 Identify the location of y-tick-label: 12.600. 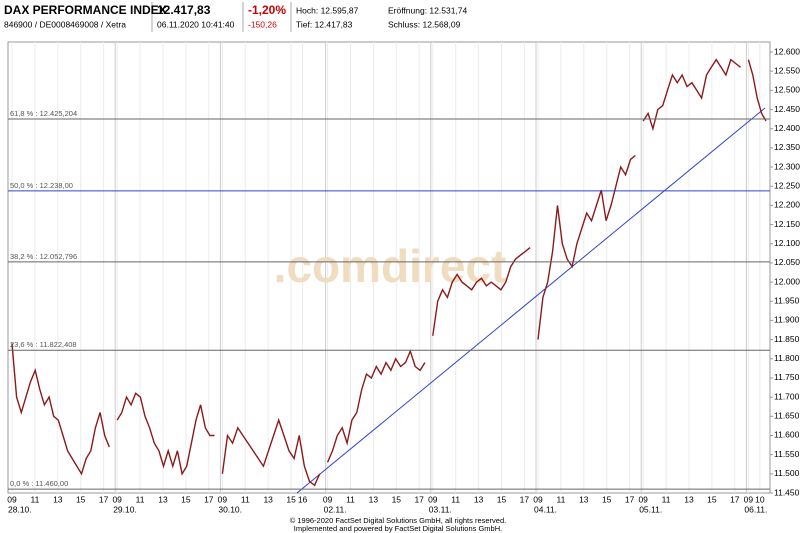
(787, 51).